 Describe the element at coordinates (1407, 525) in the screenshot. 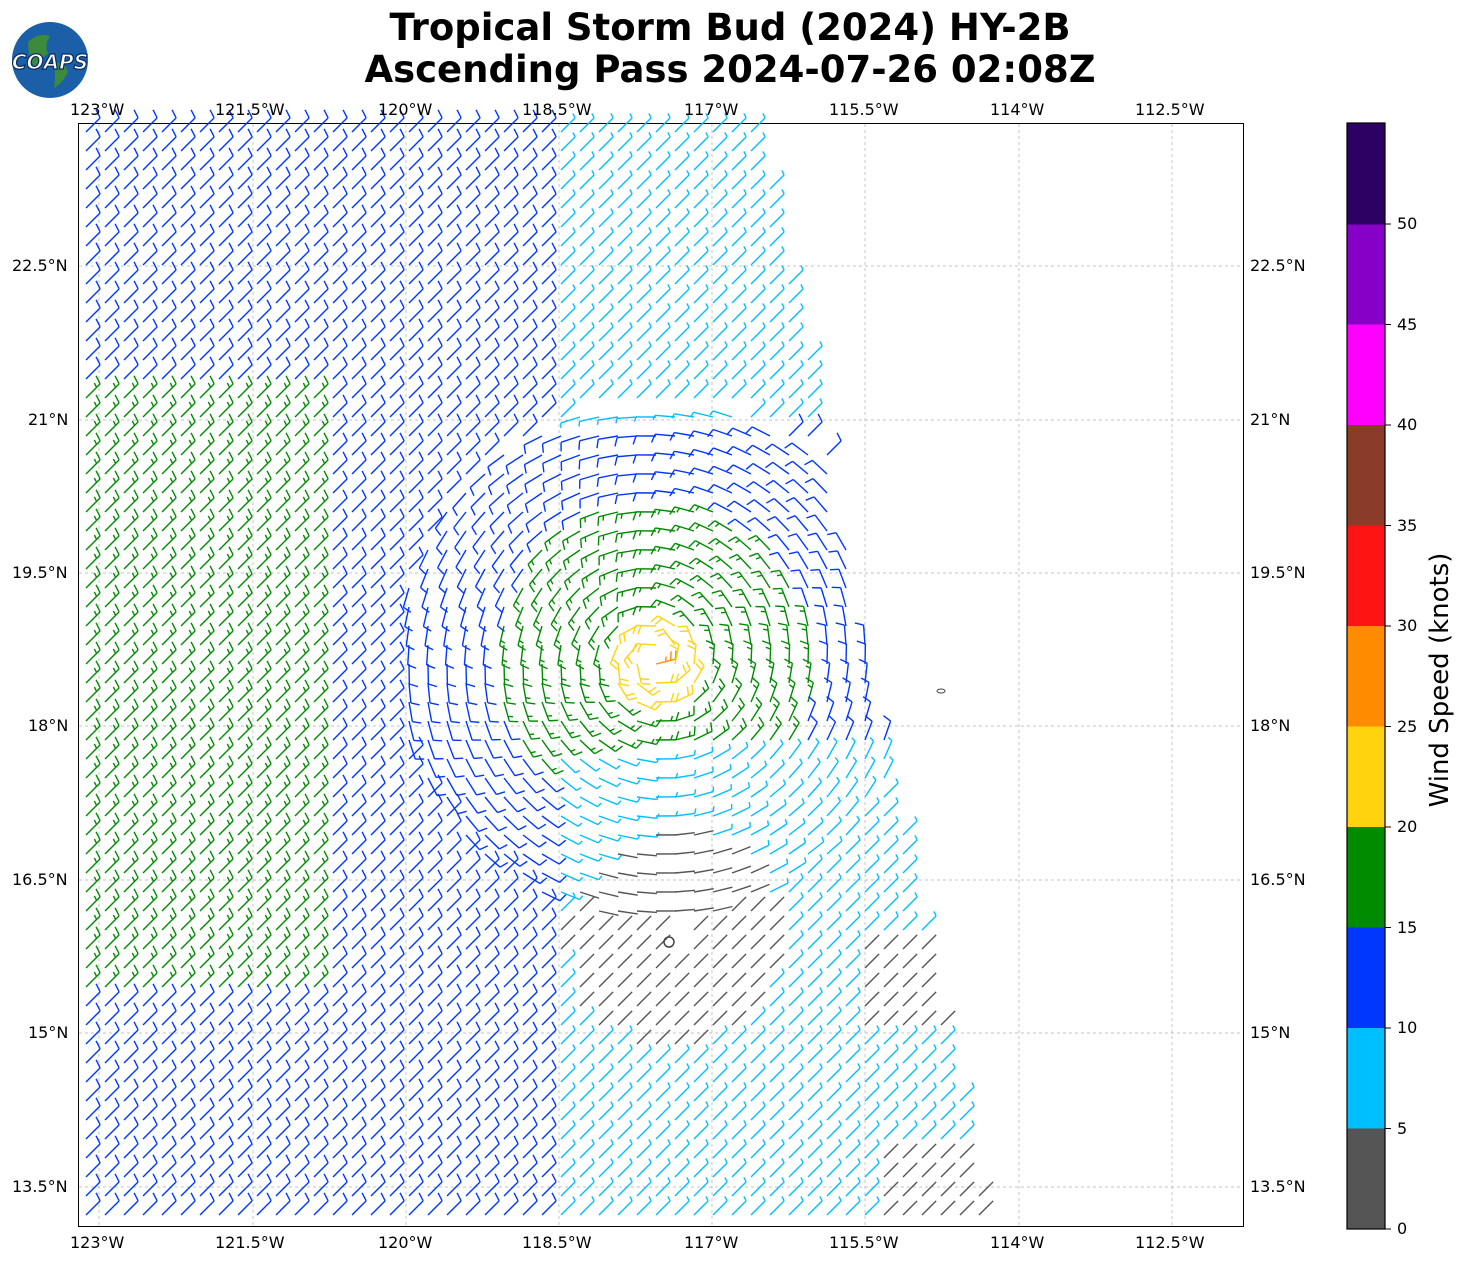

I see `colorbar-tick: 35` at that location.